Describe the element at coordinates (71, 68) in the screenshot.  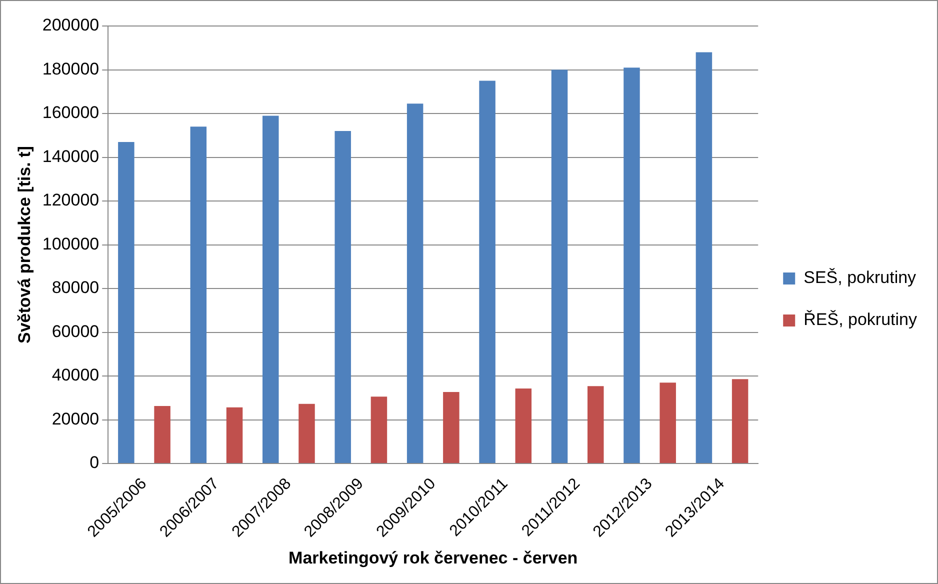
I see `y-tick-label: 180000` at that location.